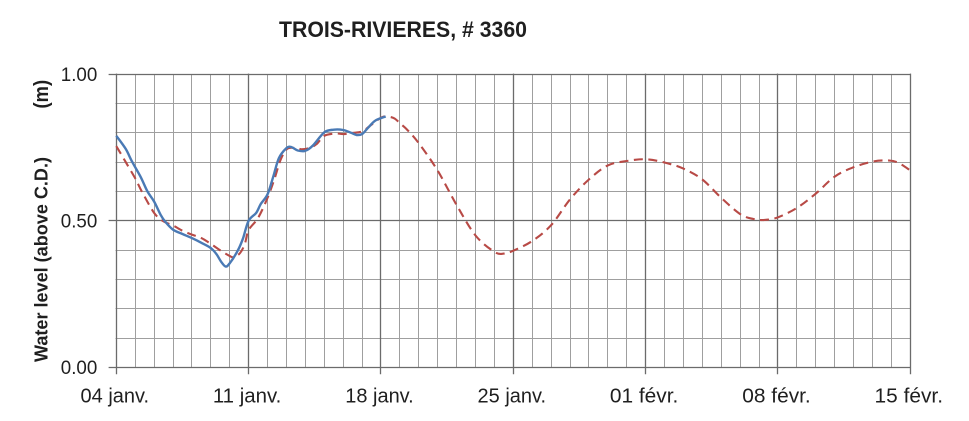  What do you see at coordinates (79, 368) in the screenshot?
I see `svg-text: 0.00` at bounding box center [79, 368].